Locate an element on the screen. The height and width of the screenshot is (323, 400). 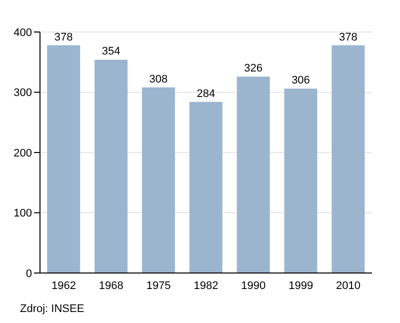
data-label: 326 is located at coordinates (253, 68).